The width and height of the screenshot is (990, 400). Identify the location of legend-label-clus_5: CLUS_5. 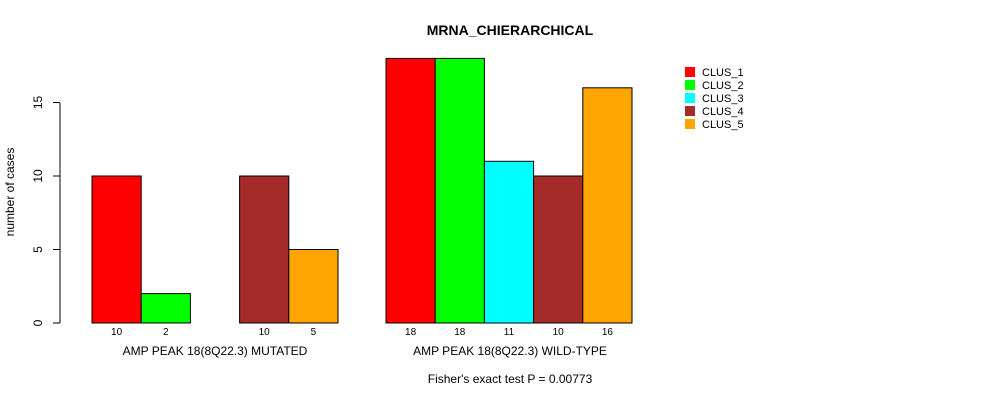
(723, 125).